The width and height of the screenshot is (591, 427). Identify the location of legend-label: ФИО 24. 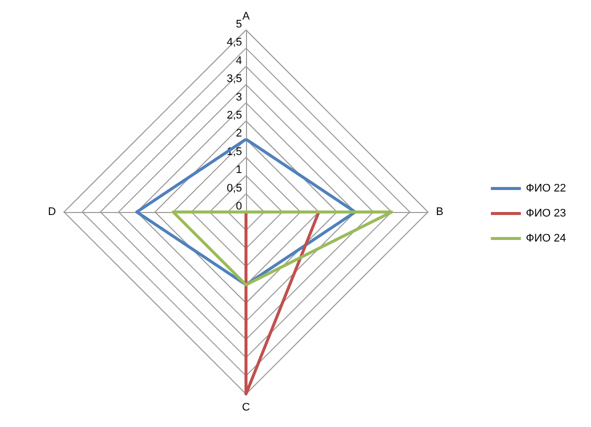
(546, 238).